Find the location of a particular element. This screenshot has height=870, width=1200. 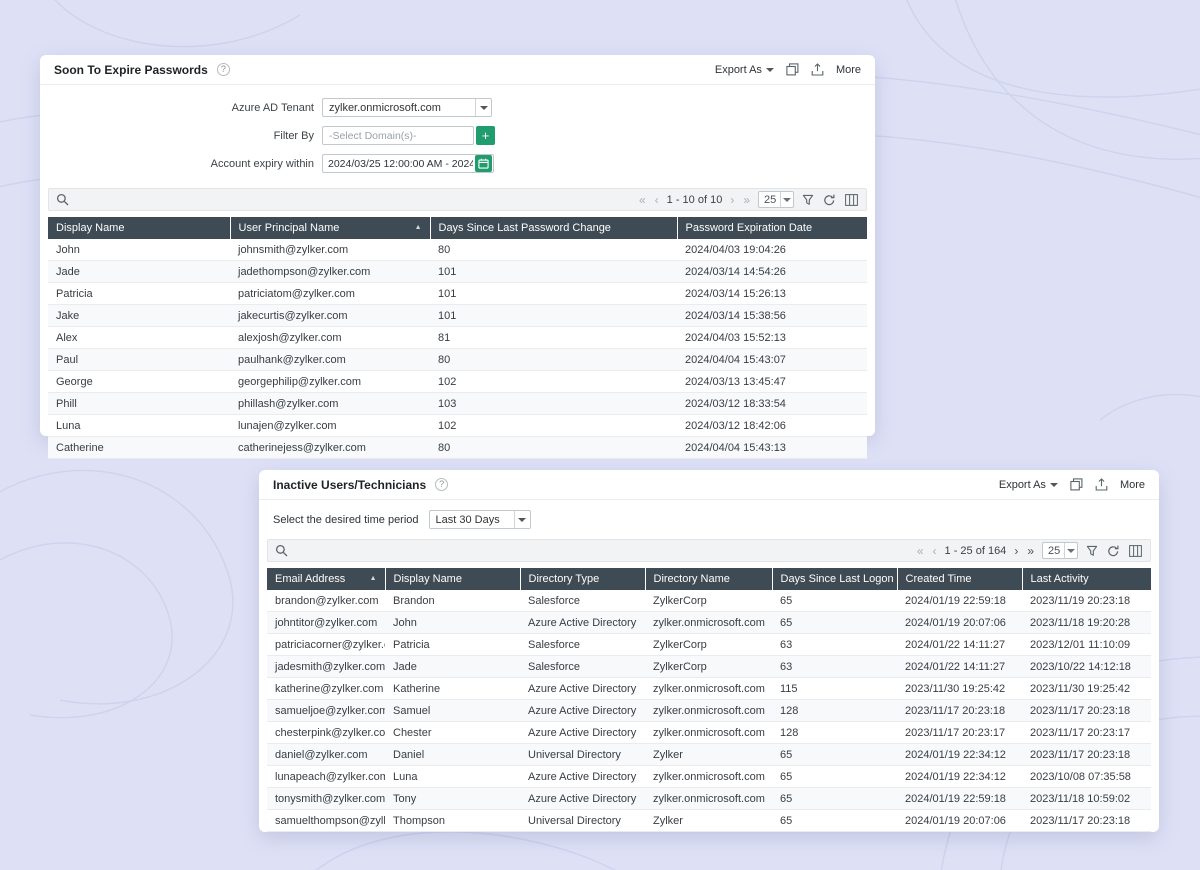

table-cell: 2023/11/18 10:59:02 is located at coordinates (1086, 798).